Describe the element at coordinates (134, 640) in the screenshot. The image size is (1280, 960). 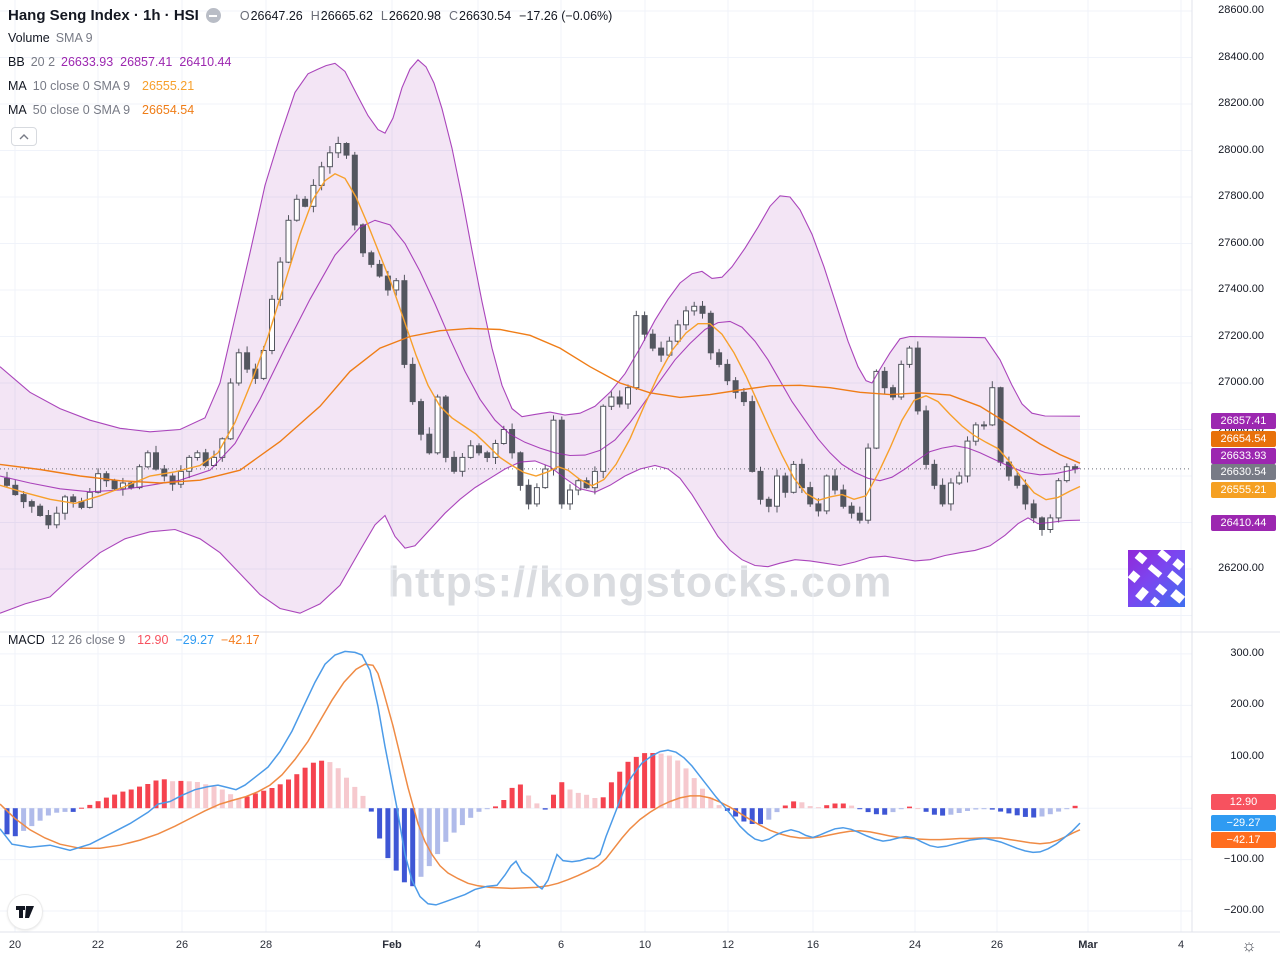
I see `legend-macd: MACD 12 26 close 9 12.90 −29.27 −42.17` at that location.